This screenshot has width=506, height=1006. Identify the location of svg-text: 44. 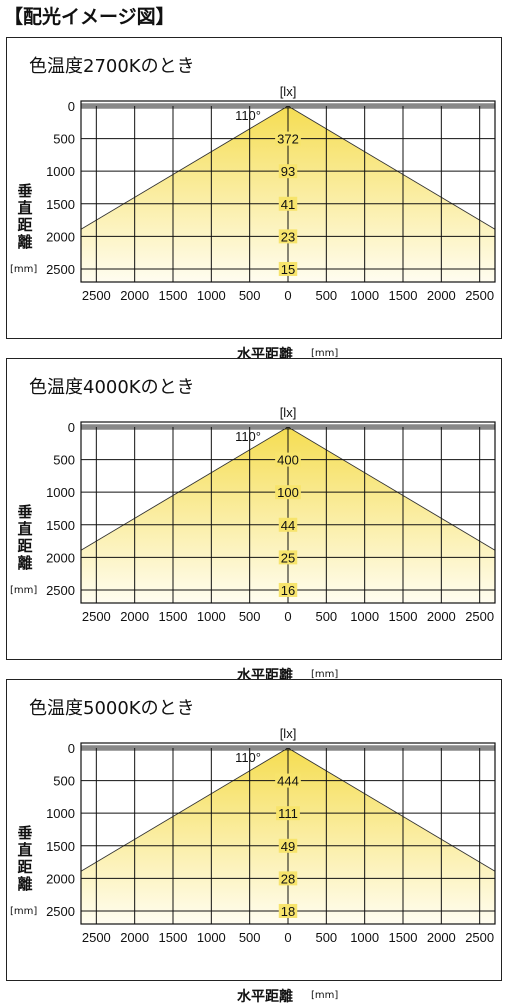
(288, 525).